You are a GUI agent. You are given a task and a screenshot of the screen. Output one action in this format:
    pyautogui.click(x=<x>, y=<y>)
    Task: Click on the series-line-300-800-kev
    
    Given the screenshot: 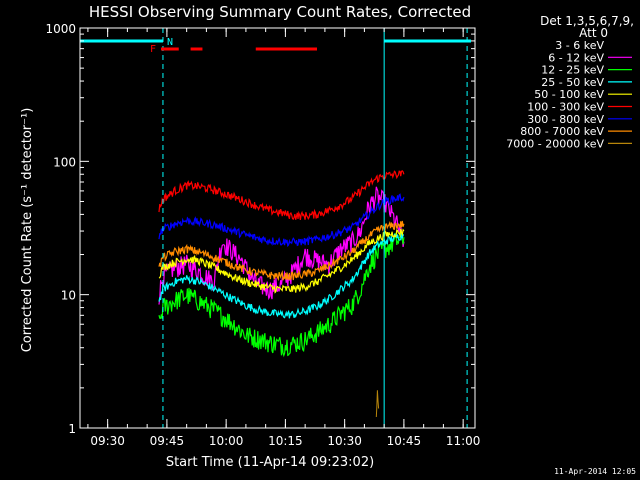 What is the action you would take?
    pyautogui.click(x=281, y=220)
    